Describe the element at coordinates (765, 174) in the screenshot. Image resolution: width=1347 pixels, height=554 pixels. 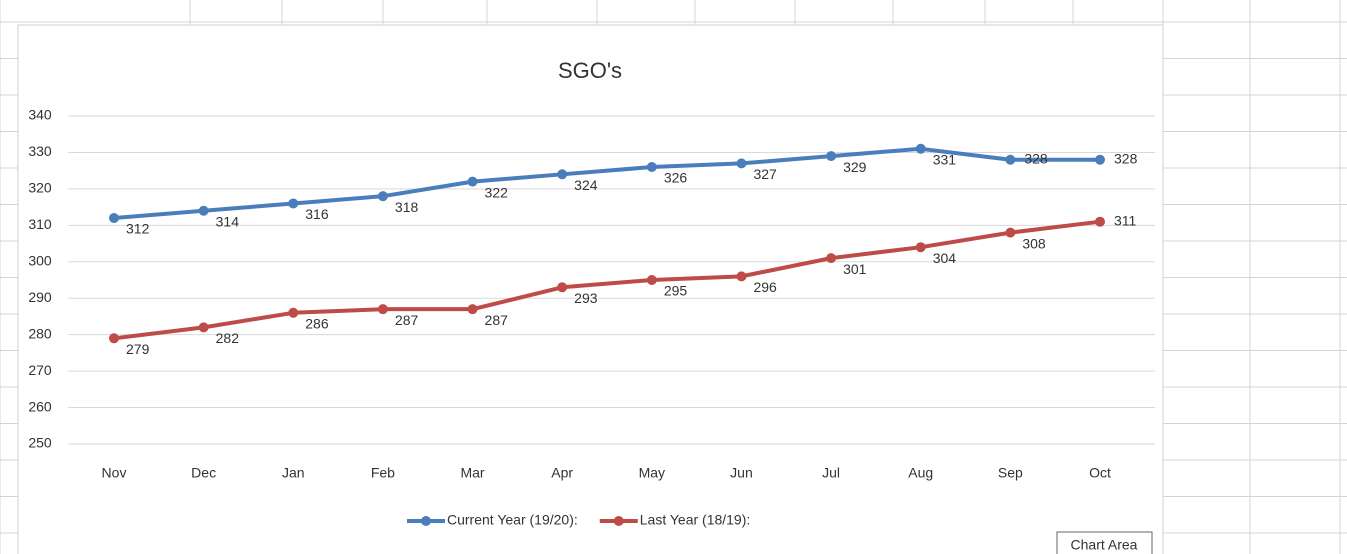
I see `data-label: 327` at that location.